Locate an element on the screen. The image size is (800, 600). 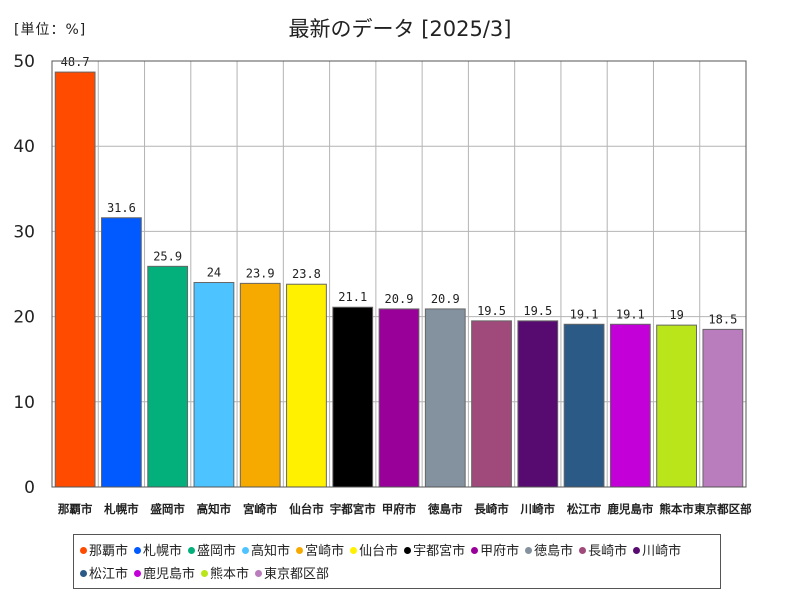
y-tick-label: 40 is located at coordinates (24, 147).